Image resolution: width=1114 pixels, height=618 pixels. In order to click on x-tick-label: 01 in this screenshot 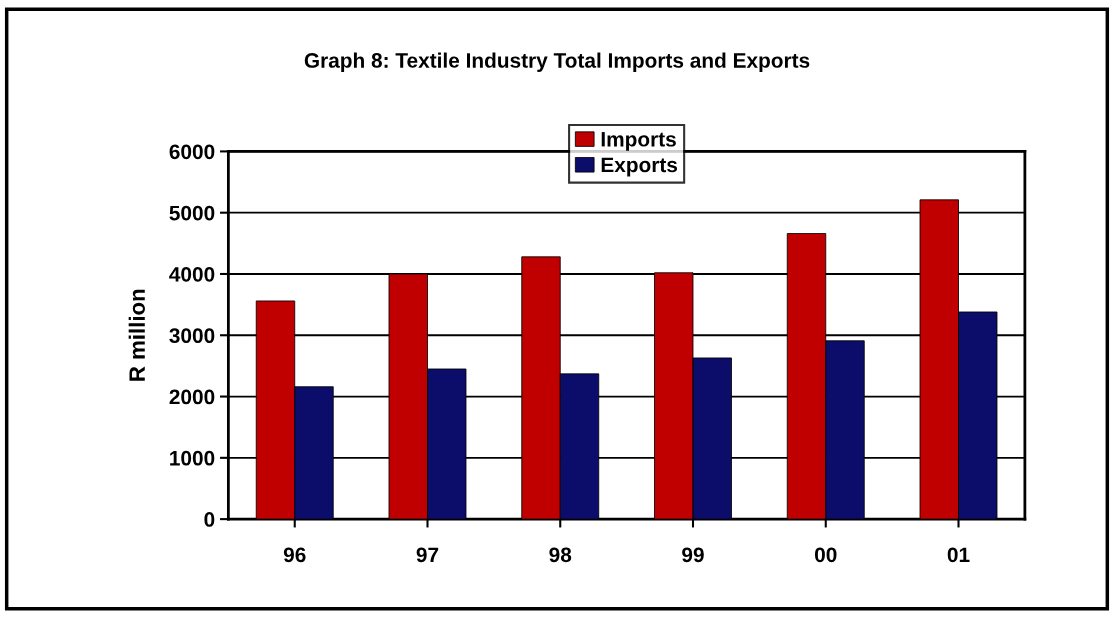, I will do `click(958, 555)`.